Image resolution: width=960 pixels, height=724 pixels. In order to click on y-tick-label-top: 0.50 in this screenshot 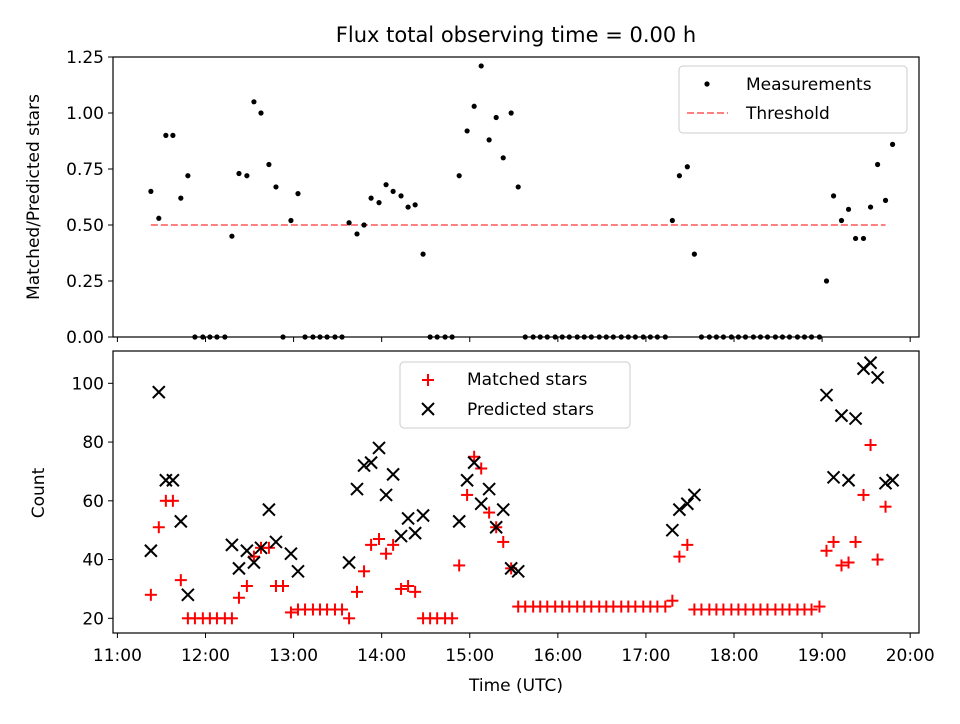, I will do `click(85, 226)`.